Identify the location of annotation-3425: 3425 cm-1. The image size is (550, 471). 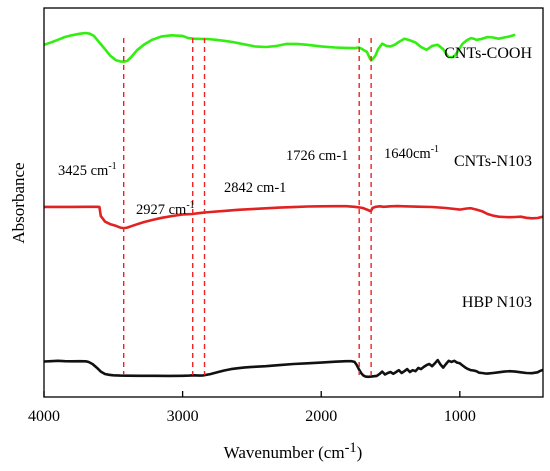
(87, 170).